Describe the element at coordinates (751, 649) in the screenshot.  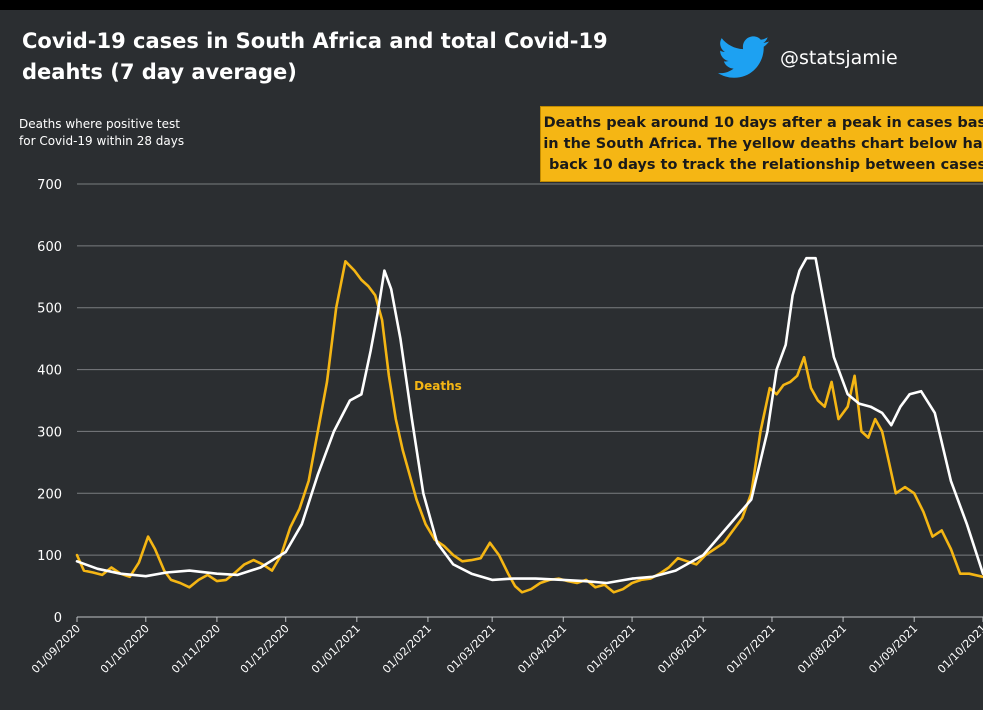
I see `x-tick-label: 01/07/2021` at that location.